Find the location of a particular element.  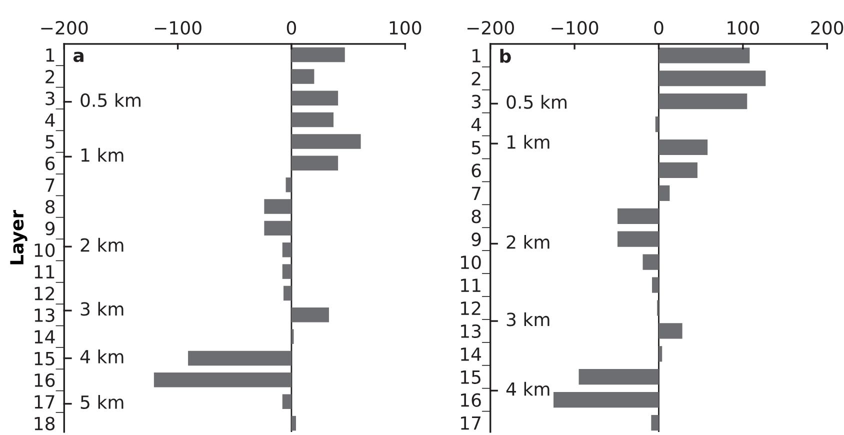

y-tick-label: 18 is located at coordinates (44, 423).